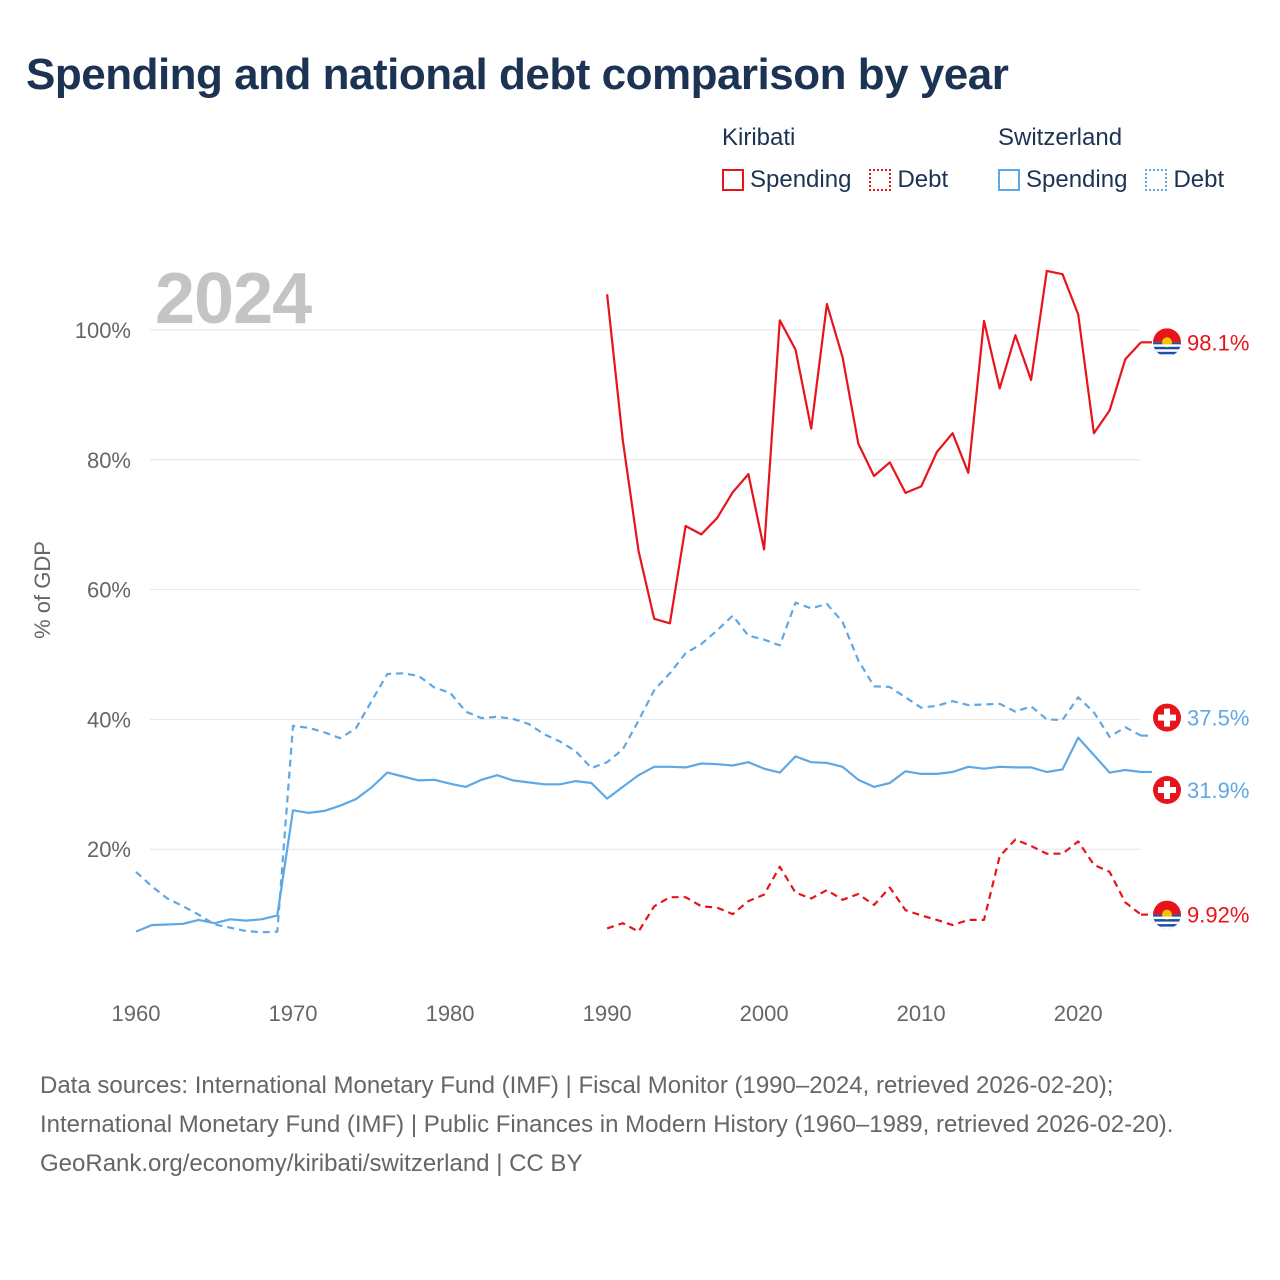  I want to click on x-tick-label: 1960, so click(136, 1013).